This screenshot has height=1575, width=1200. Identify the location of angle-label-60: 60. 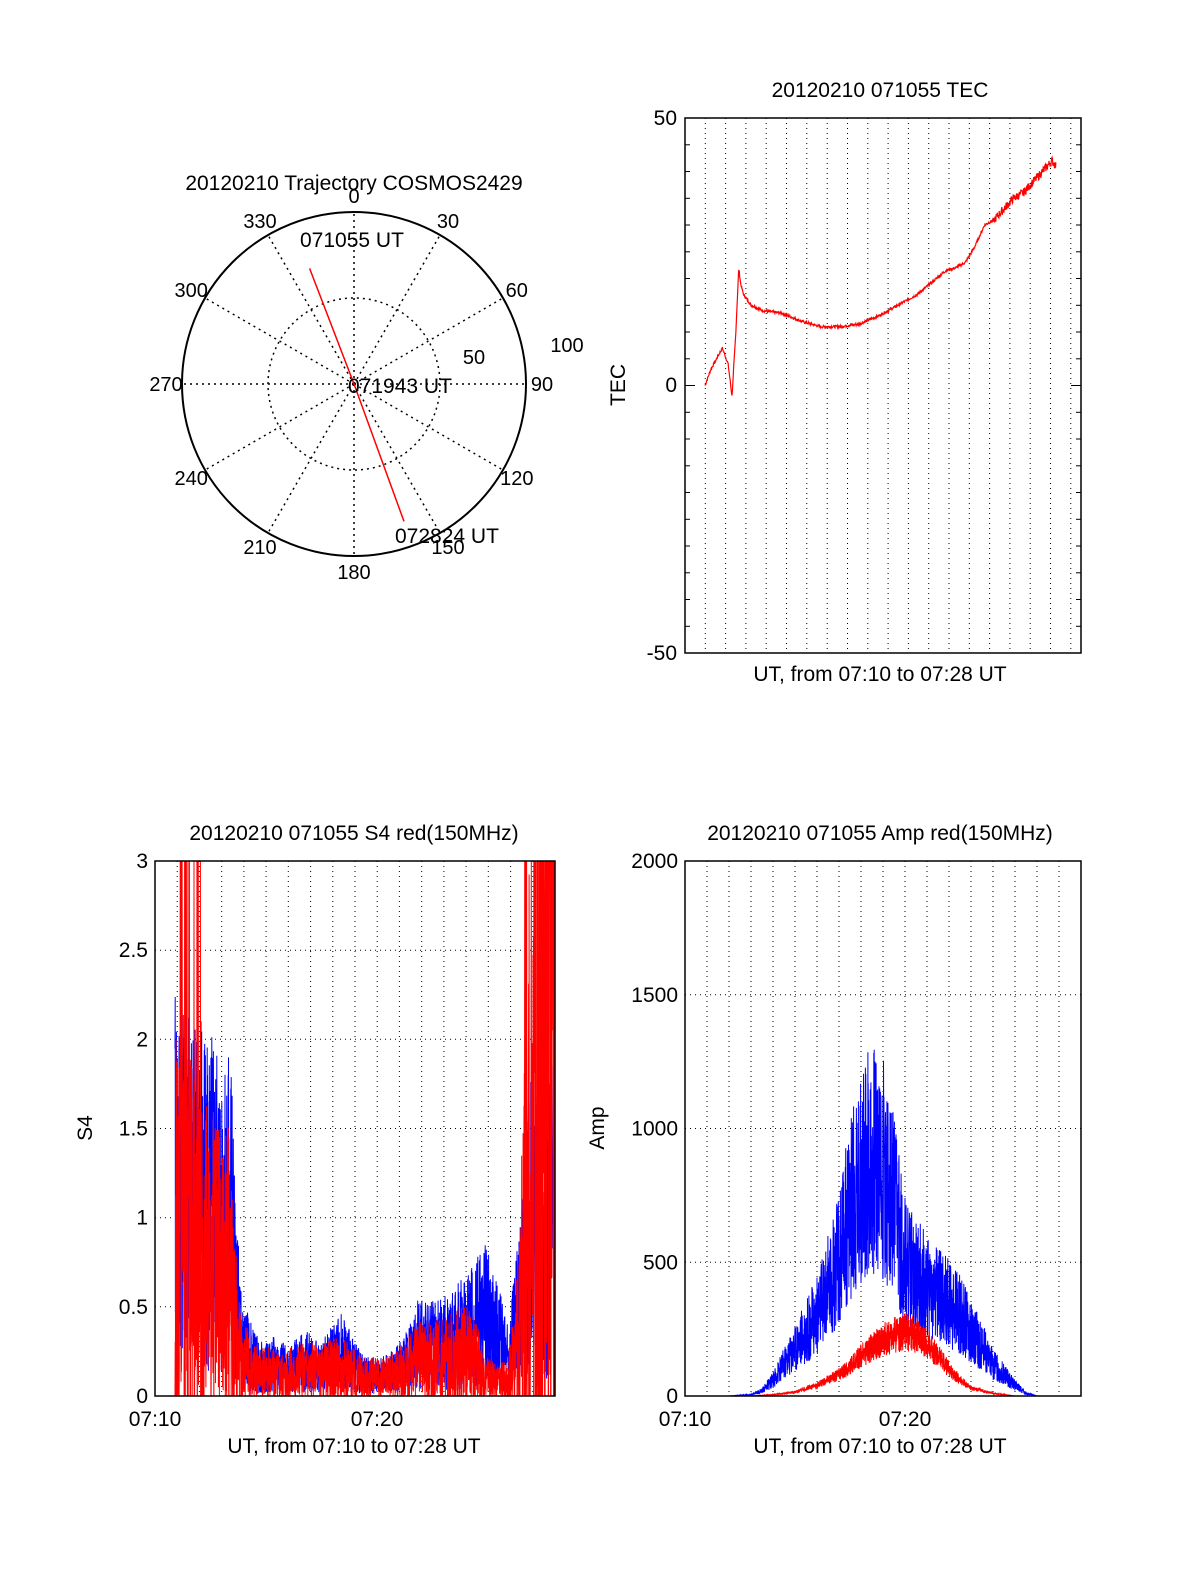
(517, 291).